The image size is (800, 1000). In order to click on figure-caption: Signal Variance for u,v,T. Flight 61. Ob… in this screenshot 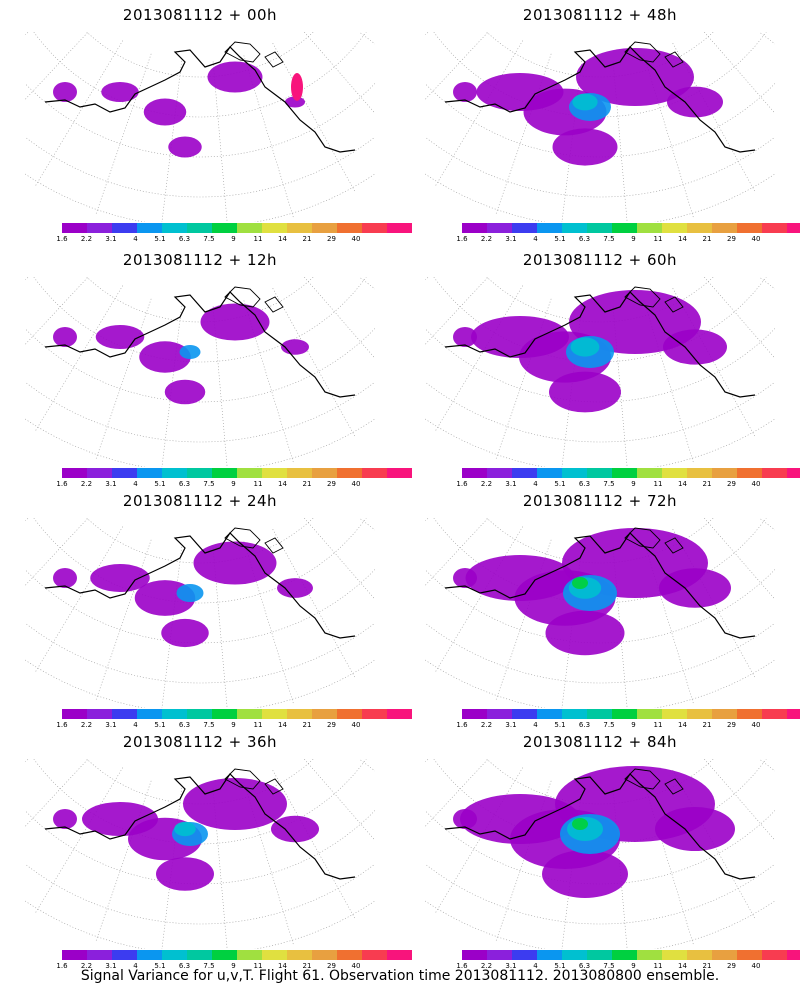, I will do `click(400, 976)`.